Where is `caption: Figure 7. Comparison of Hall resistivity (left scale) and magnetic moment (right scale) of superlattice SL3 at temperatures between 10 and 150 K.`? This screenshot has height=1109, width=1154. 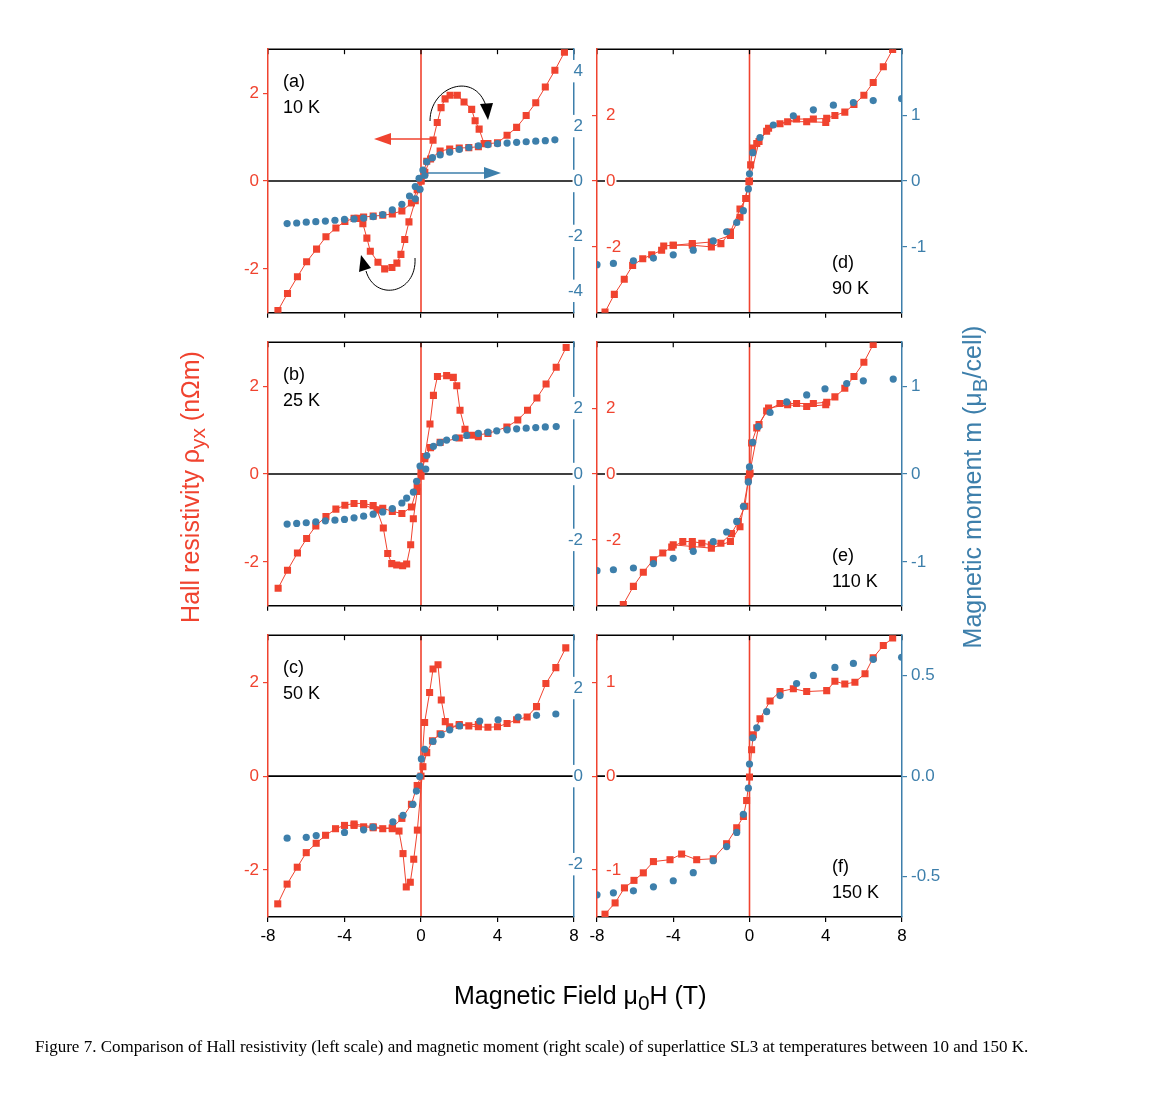 caption: Figure 7. Comparison of Hall resistivity (left scale) and magnetic moment (right scale) of superlattice SL3 at temperatures between 10 and 150 K. is located at coordinates (532, 1047).